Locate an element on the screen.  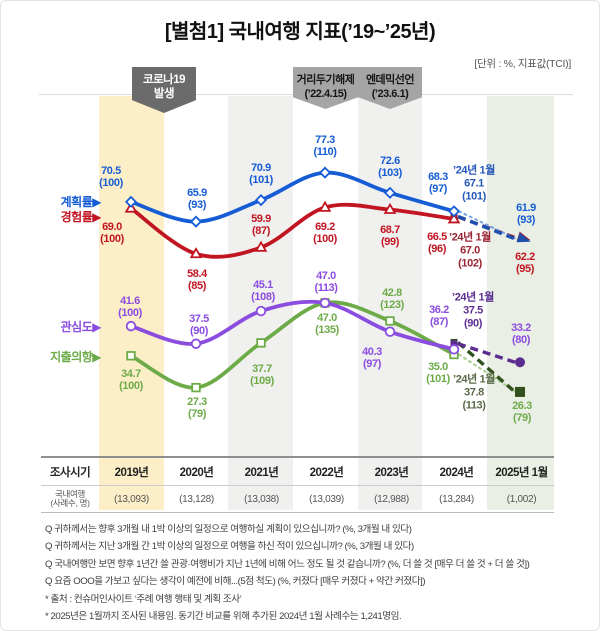
end-dot-관심도 is located at coordinates (520, 362).